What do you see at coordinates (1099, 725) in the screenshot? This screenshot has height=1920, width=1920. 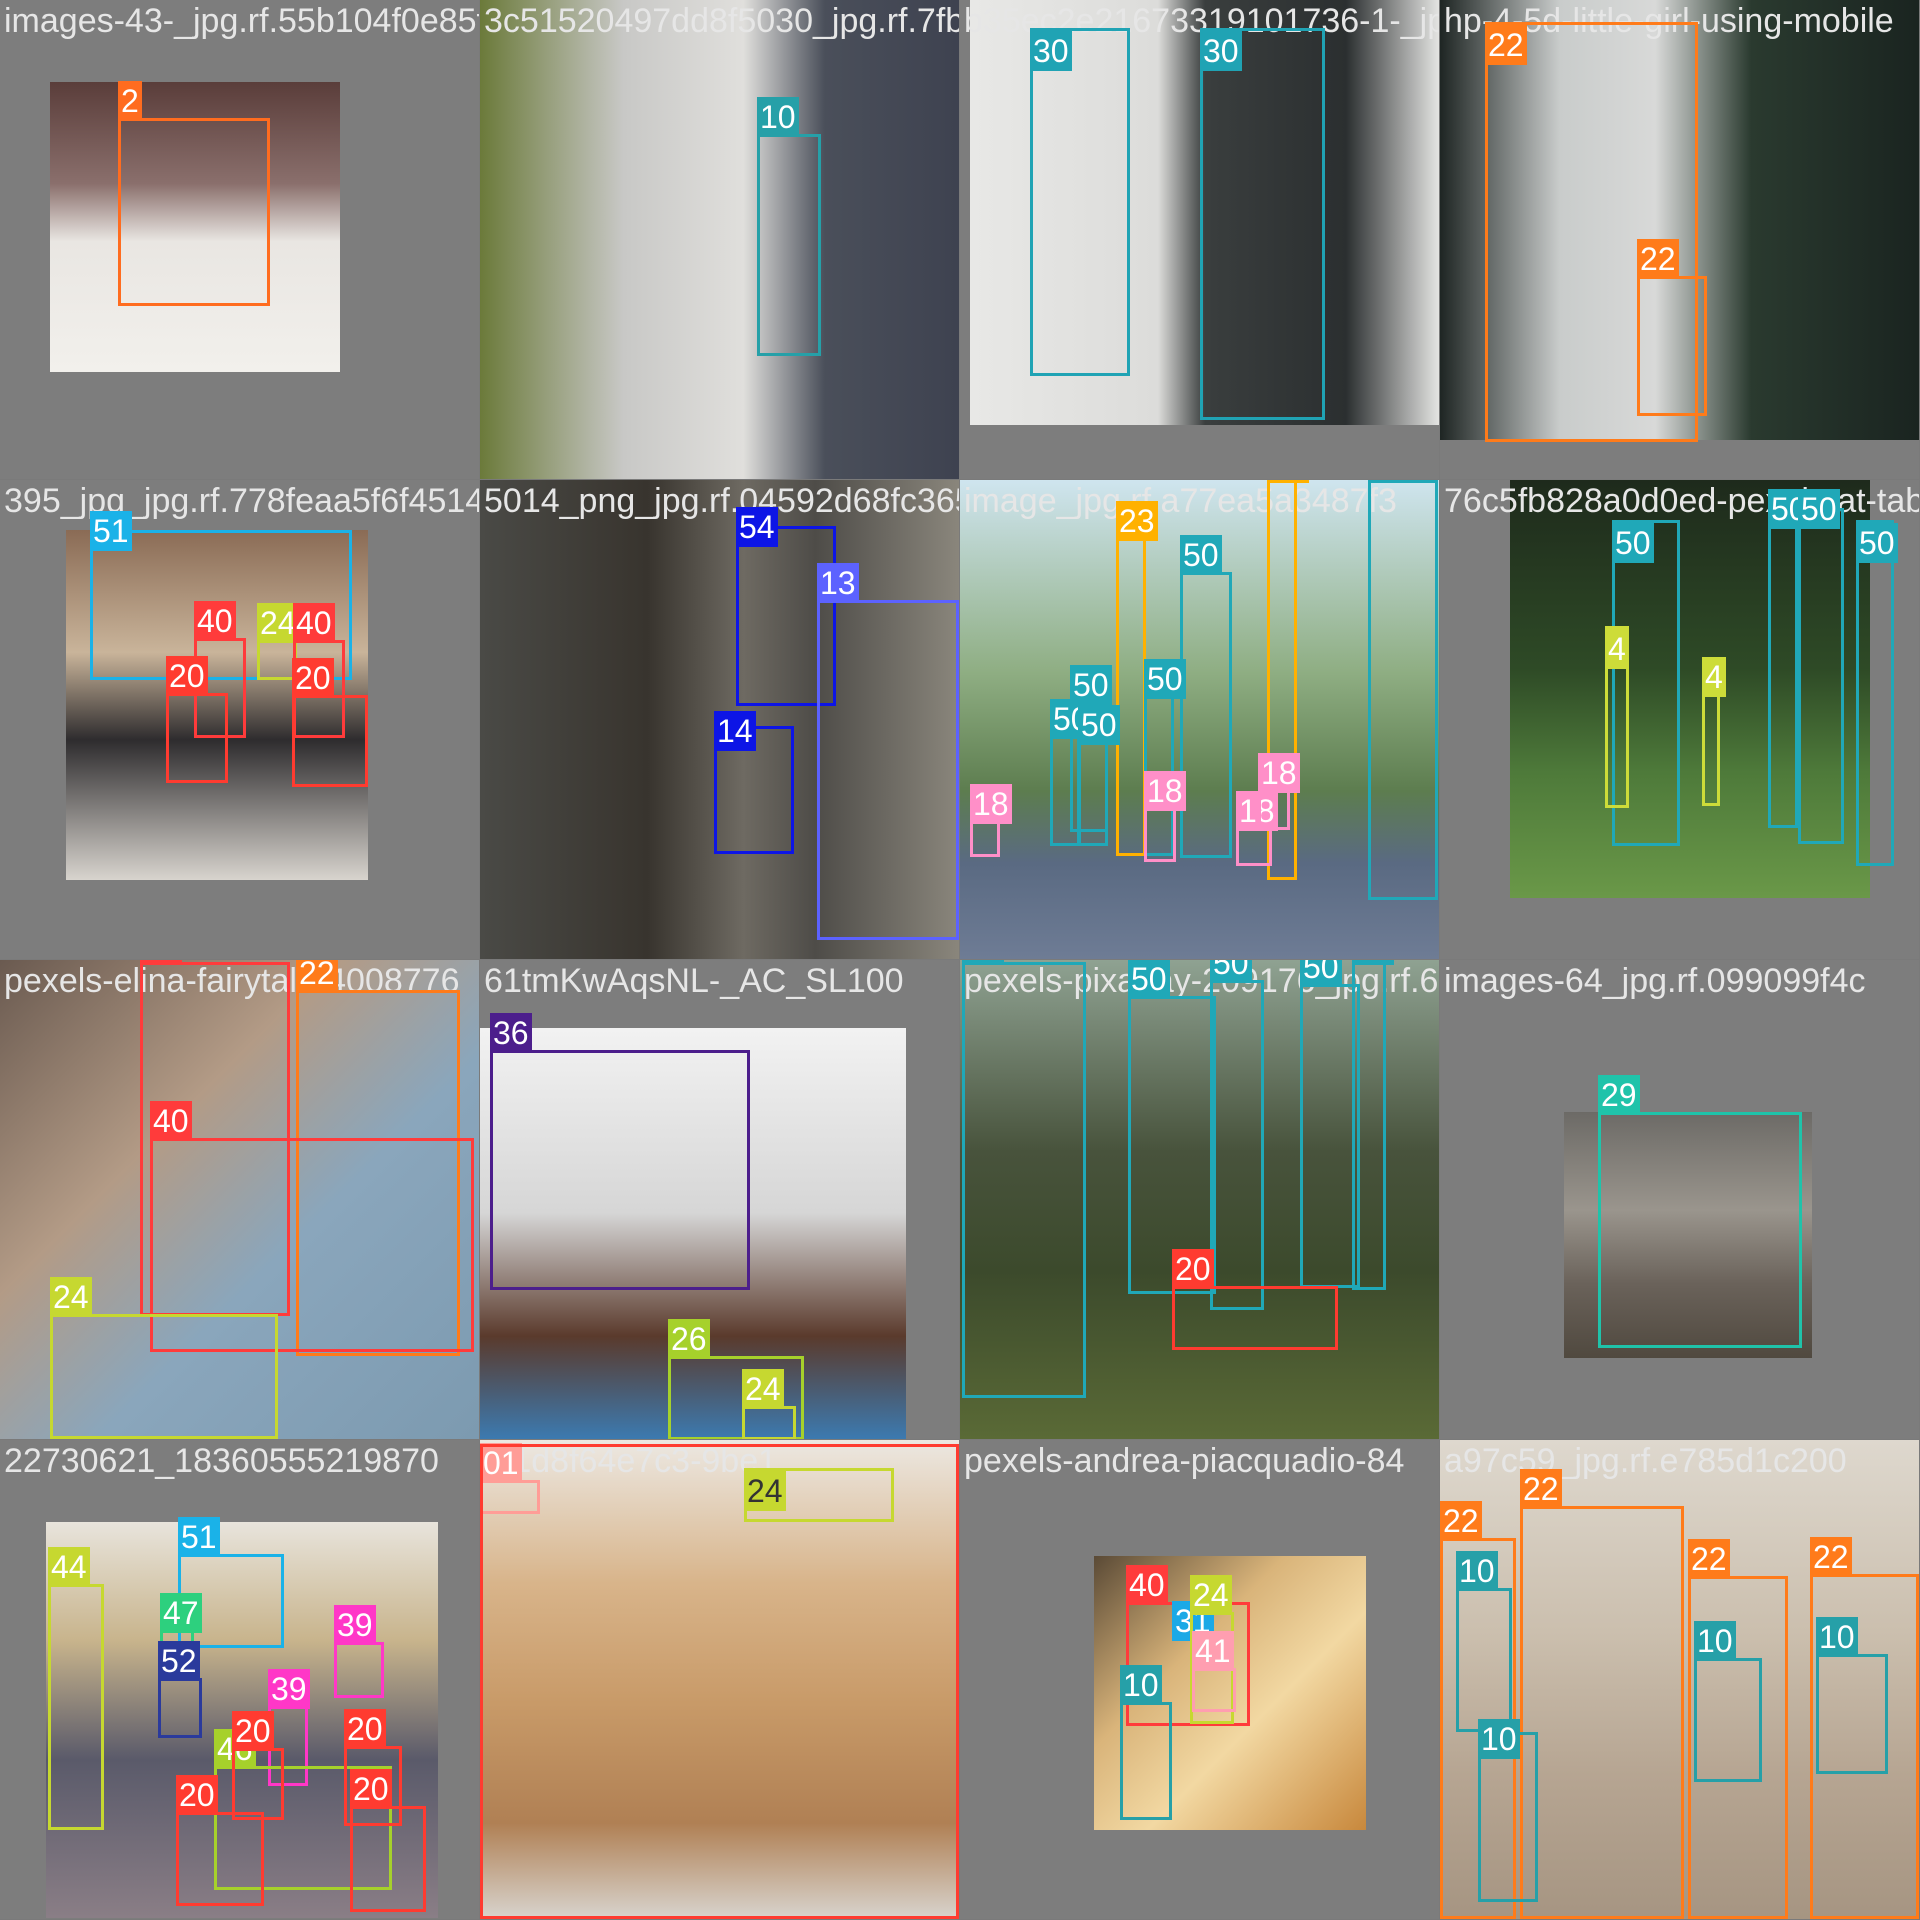 I see `bbox-class-label: 50` at bounding box center [1099, 725].